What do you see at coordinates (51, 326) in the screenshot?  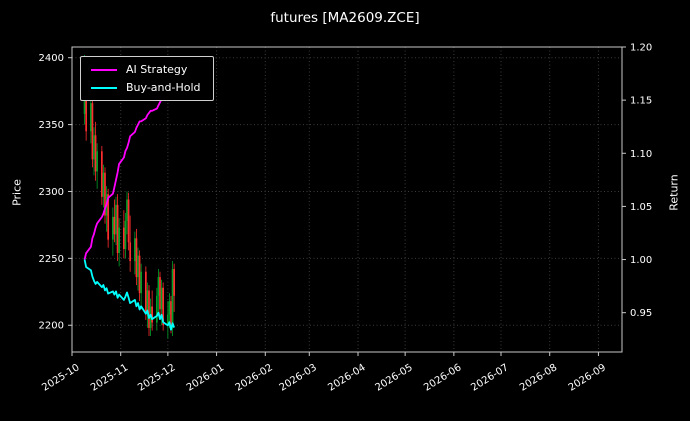 I see `price-tick-label: 2200` at bounding box center [51, 326].